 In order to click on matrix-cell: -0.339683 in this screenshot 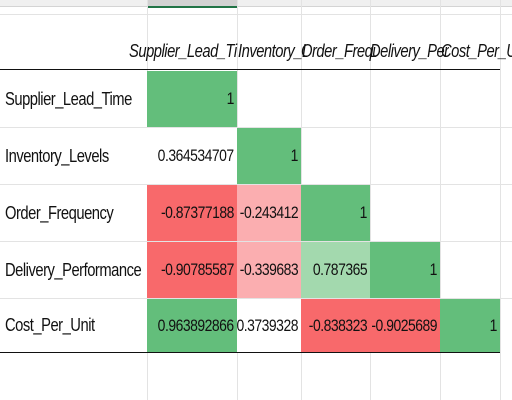, I will do `click(269, 270)`.